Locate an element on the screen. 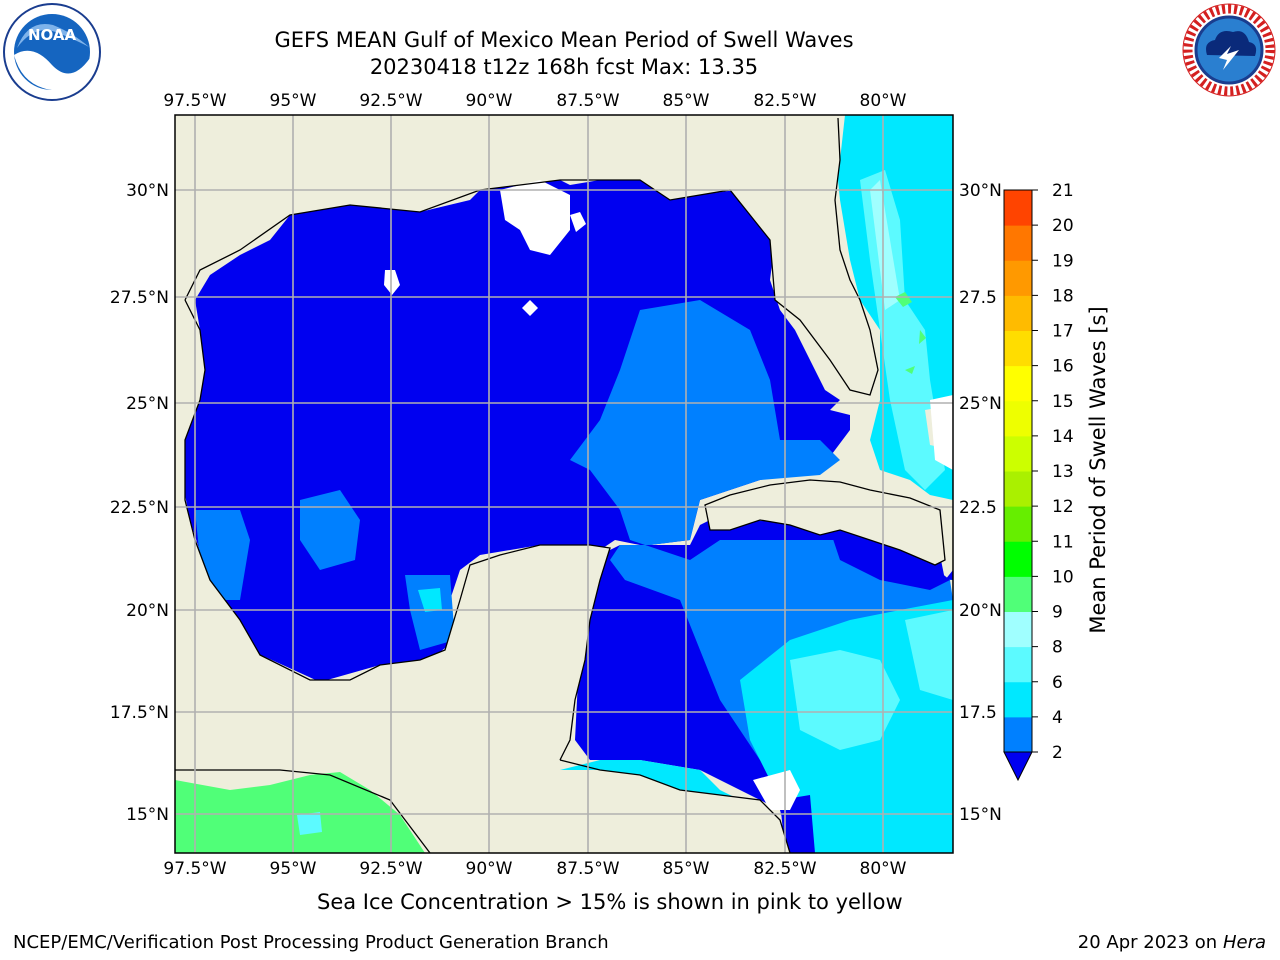  colorbar-tick-label: 8 is located at coordinates (1057, 648).